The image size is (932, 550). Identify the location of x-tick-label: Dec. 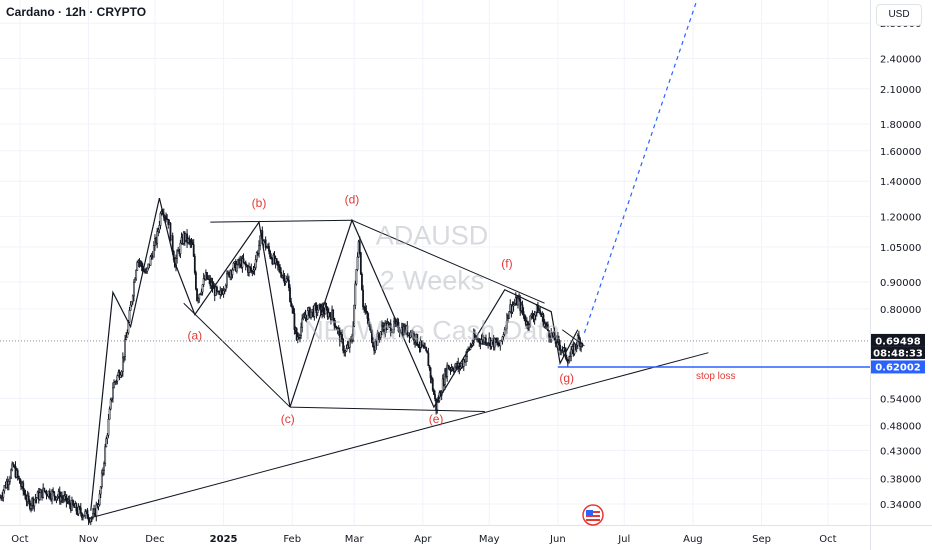
(154, 539).